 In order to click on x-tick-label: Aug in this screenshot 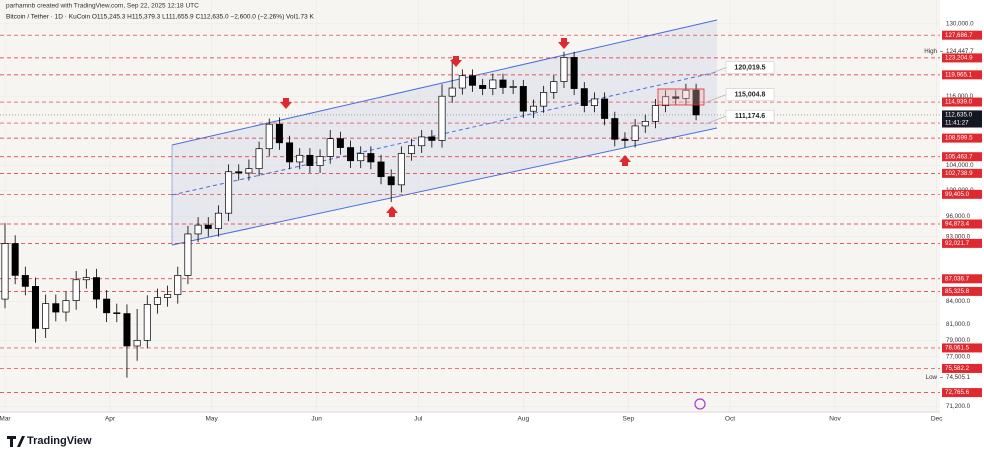, I will do `click(524, 419)`.